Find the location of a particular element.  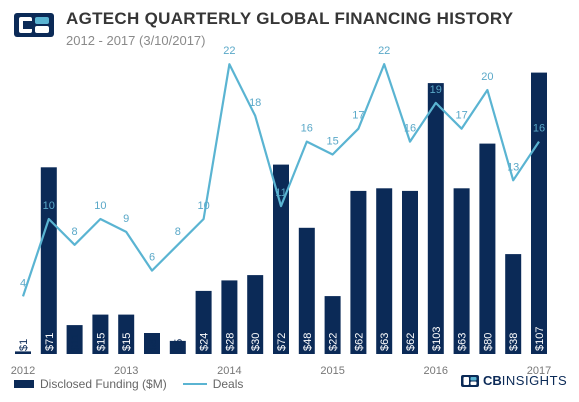

legend-label-deals: Deals is located at coordinates (228, 384).